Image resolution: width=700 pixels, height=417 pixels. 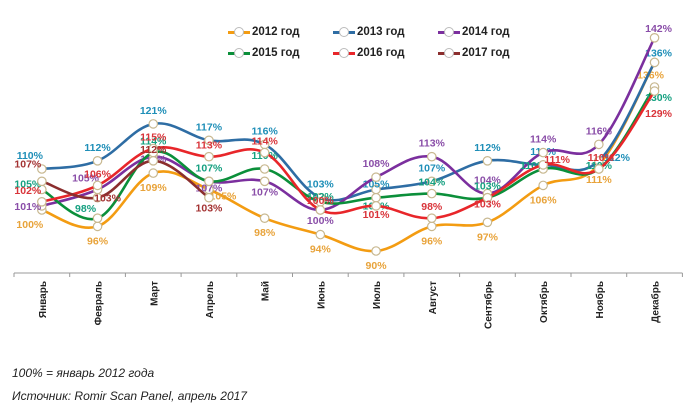 I want to click on legend-item-2013: 2013 год, so click(x=385, y=32).